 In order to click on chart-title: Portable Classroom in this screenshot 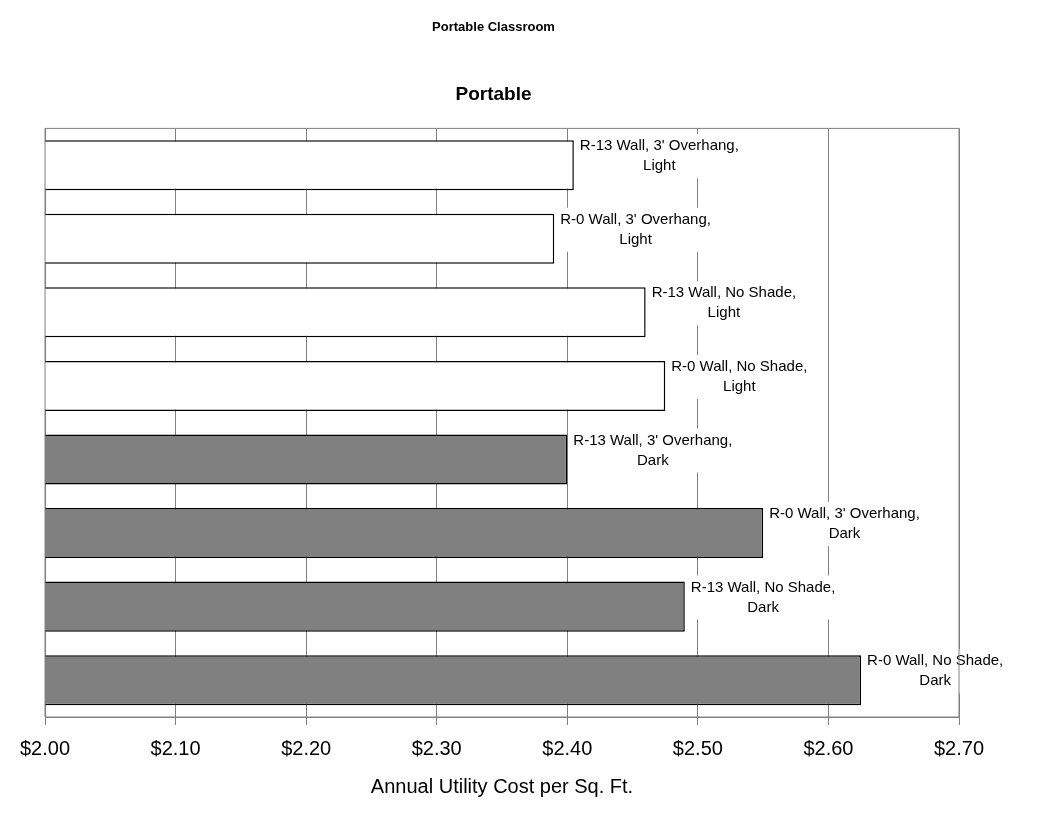, I will do `click(493, 27)`.